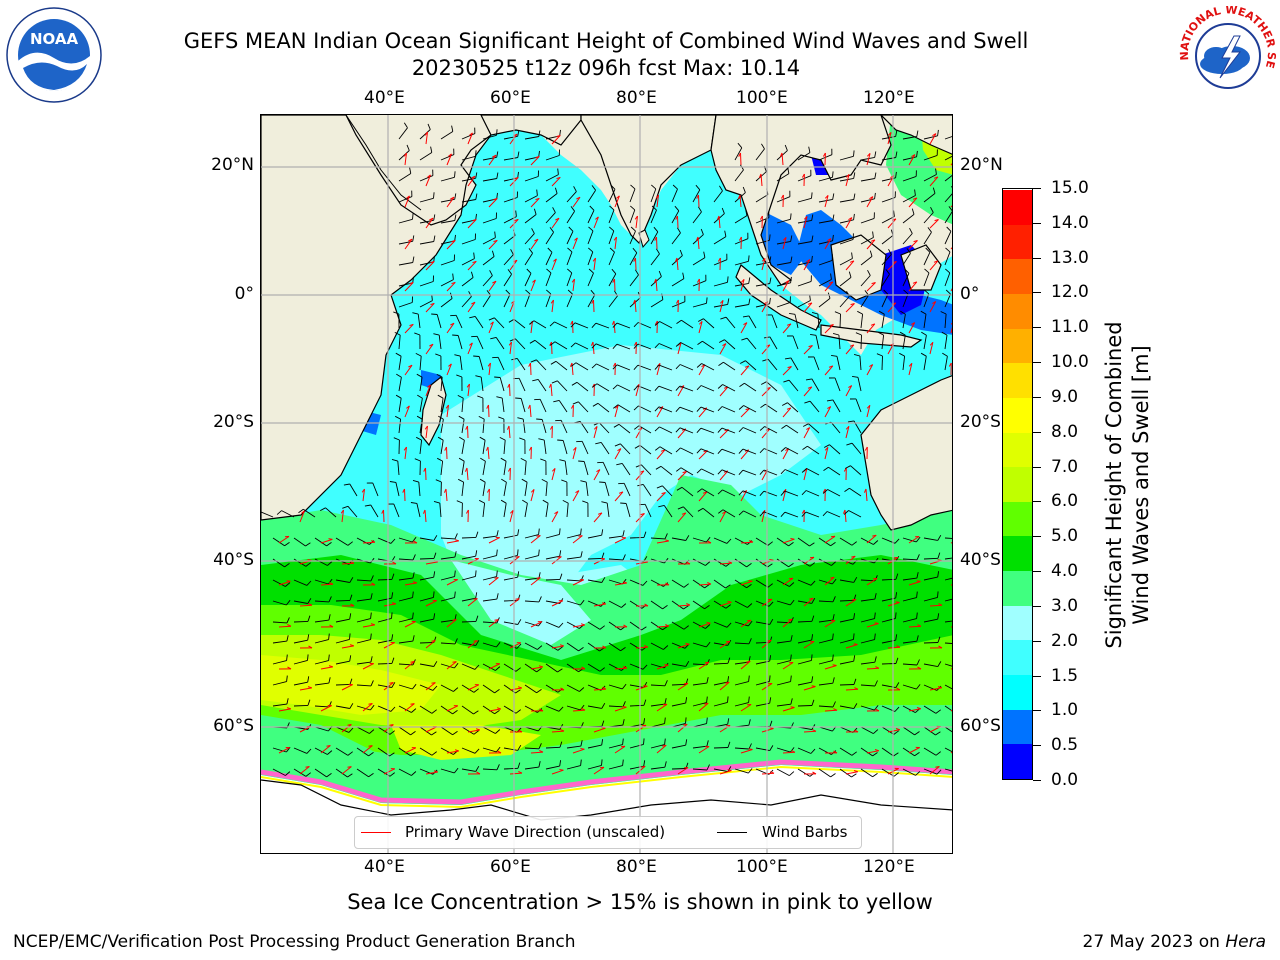 The height and width of the screenshot is (960, 1280). Describe the element at coordinates (1065, 466) in the screenshot. I see `colorbar-tick-label: 7.0` at that location.